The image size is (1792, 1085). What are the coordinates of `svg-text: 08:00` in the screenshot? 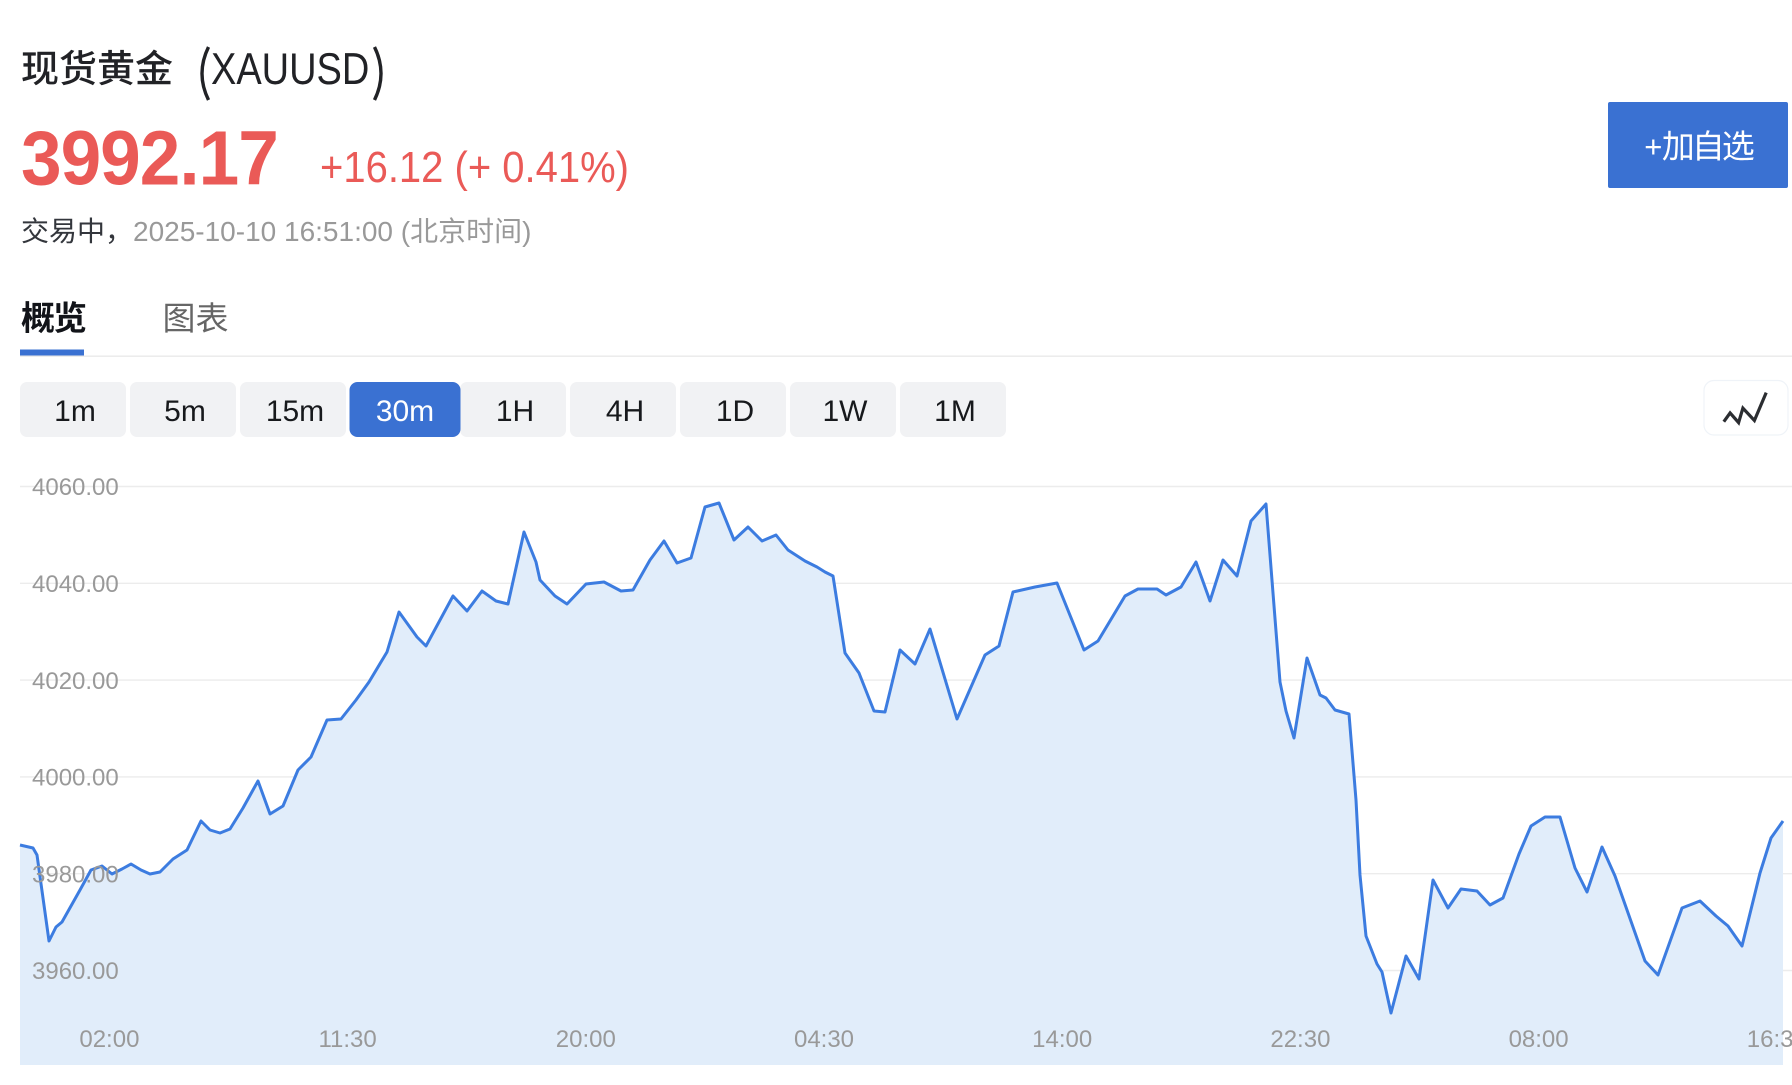 It's located at (1539, 1039).